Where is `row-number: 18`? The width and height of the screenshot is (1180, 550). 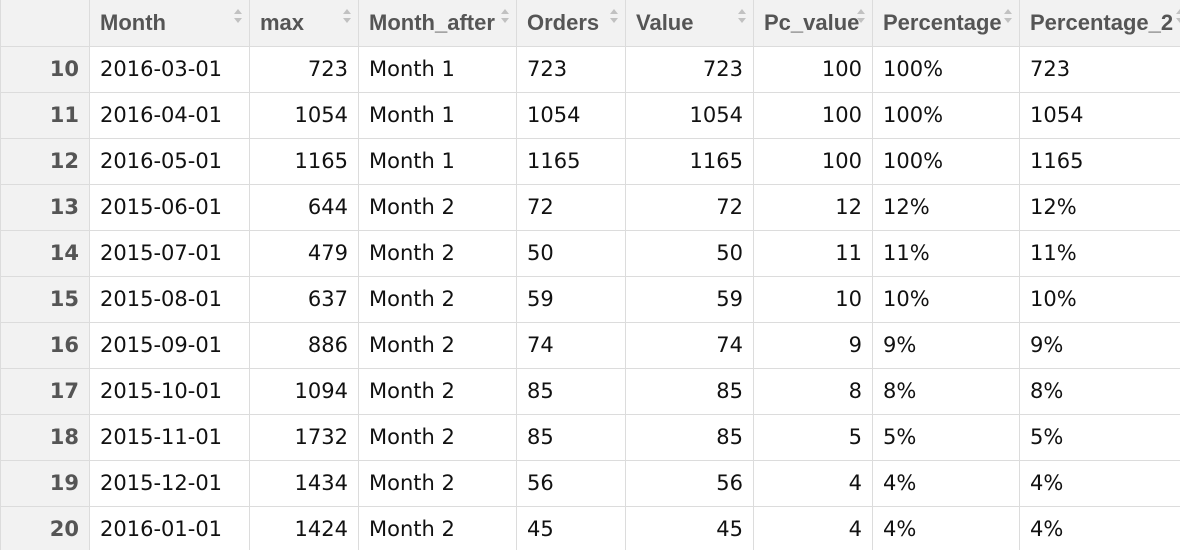
row-number: 18 is located at coordinates (45, 437).